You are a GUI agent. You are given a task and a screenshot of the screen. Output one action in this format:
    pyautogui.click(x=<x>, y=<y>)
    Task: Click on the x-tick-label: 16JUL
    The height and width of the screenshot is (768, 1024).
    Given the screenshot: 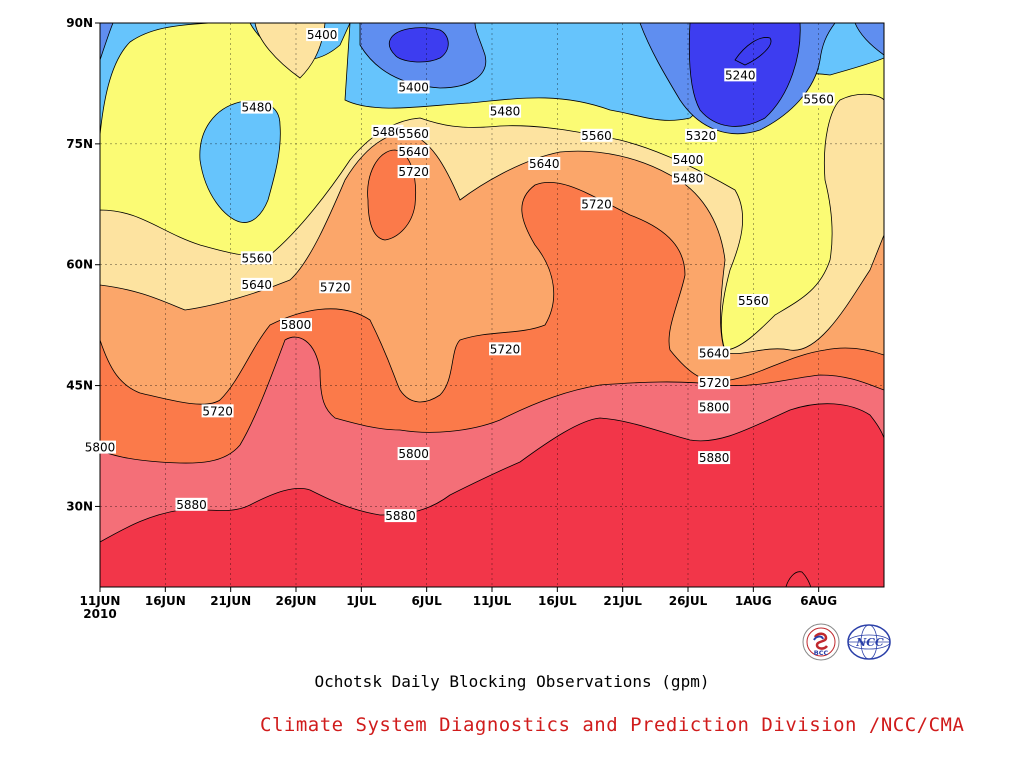 What is the action you would take?
    pyautogui.click(x=557, y=601)
    